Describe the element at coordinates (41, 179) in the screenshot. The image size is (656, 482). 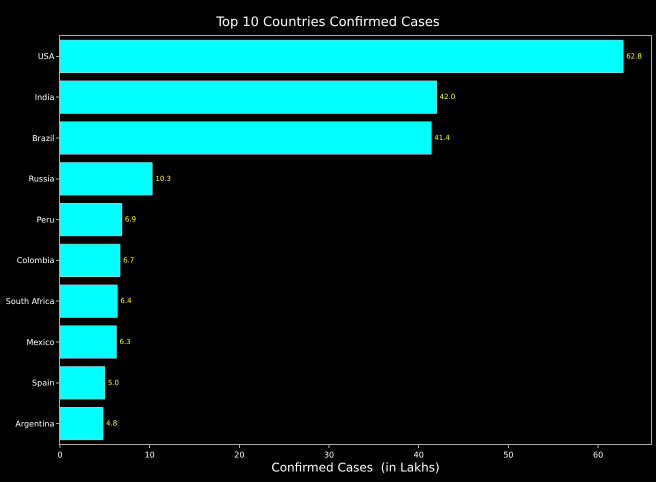
I see `y-tick-label: Russia` at that location.